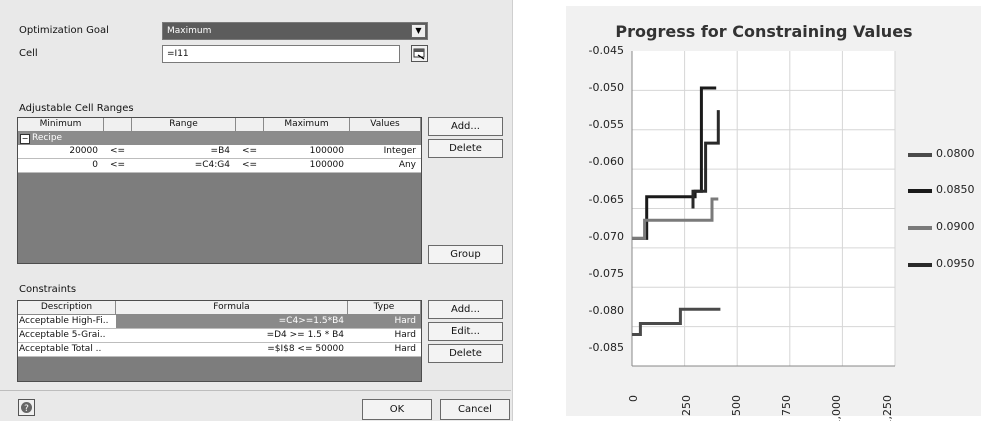  Describe the element at coordinates (67, 308) in the screenshot. I see `con-header-description: Description` at that location.